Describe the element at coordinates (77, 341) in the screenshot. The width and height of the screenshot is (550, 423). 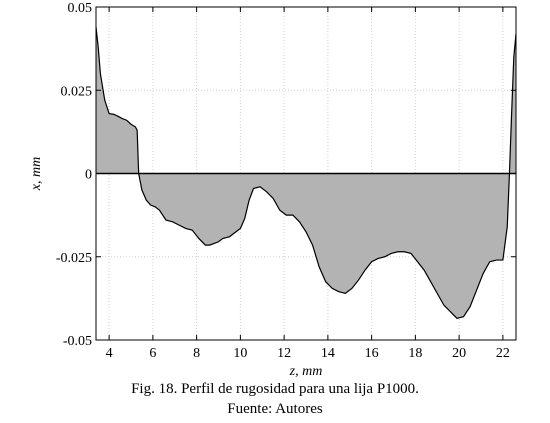
I see `y-tick-label: -0.05` at that location.